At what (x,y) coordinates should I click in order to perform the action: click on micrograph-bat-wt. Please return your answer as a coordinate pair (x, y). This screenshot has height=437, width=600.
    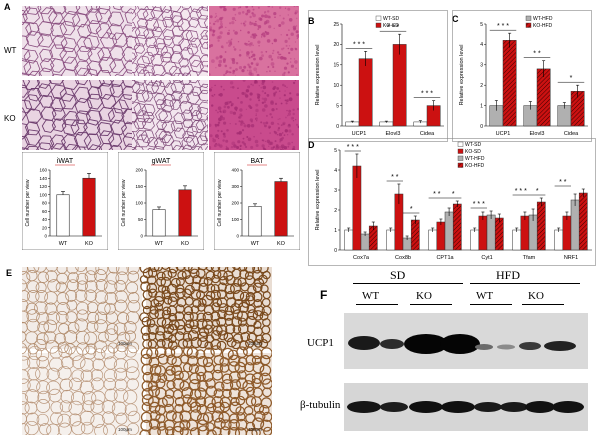
    Looking at the image, I should click on (254, 41).